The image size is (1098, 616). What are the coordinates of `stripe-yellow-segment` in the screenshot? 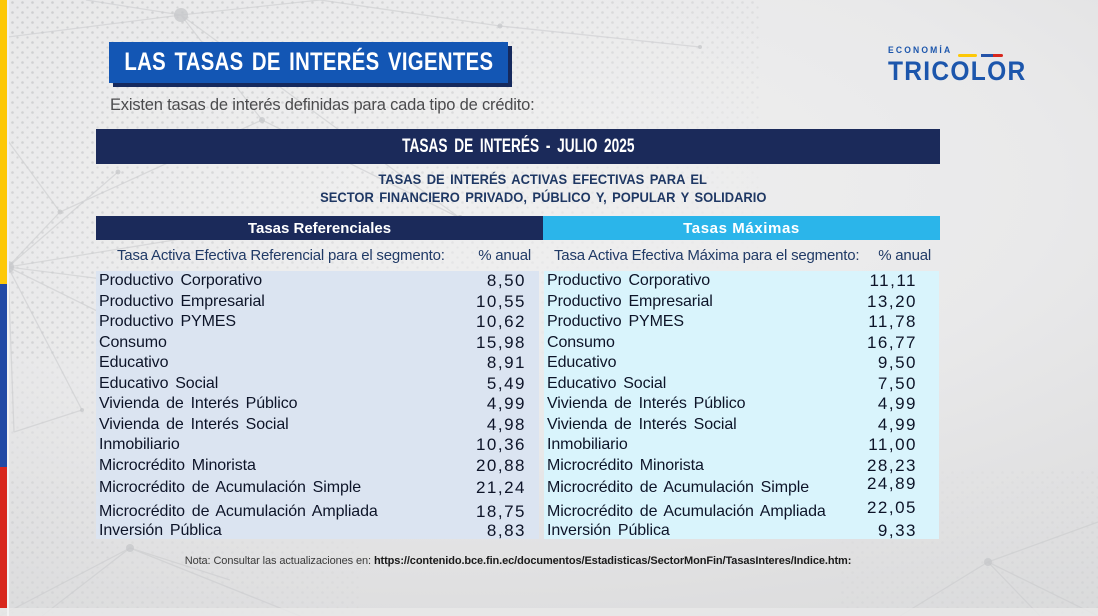 It's located at (3, 142).